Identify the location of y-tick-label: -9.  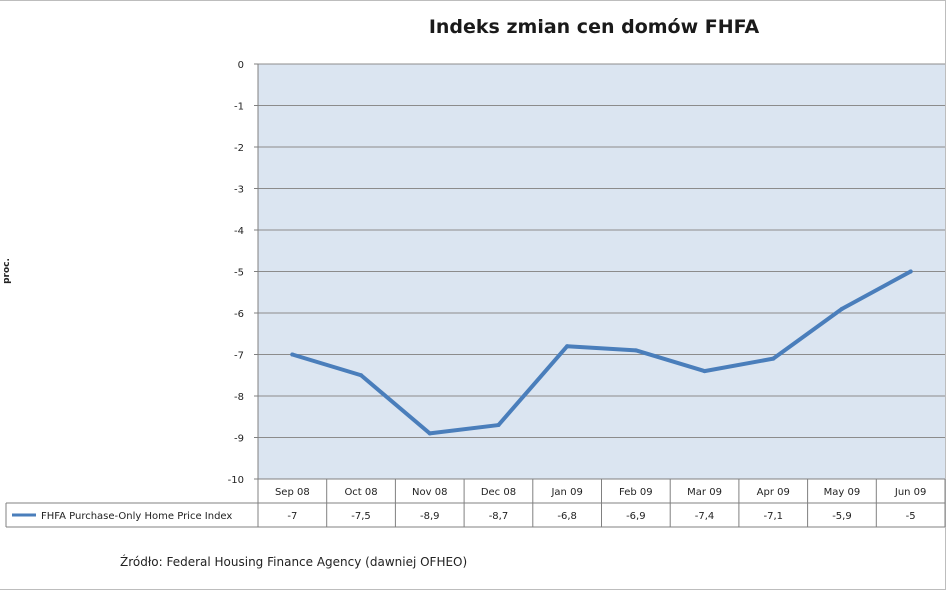
(239, 439).